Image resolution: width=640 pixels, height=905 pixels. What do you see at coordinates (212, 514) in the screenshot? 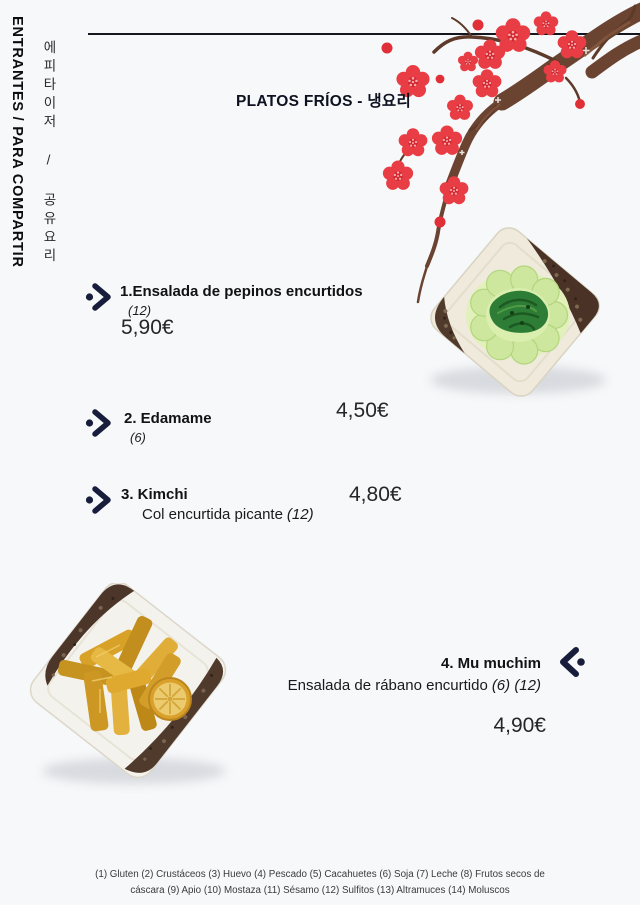
I see `menu-item-3-description-text: Col encurtida picante` at bounding box center [212, 514].